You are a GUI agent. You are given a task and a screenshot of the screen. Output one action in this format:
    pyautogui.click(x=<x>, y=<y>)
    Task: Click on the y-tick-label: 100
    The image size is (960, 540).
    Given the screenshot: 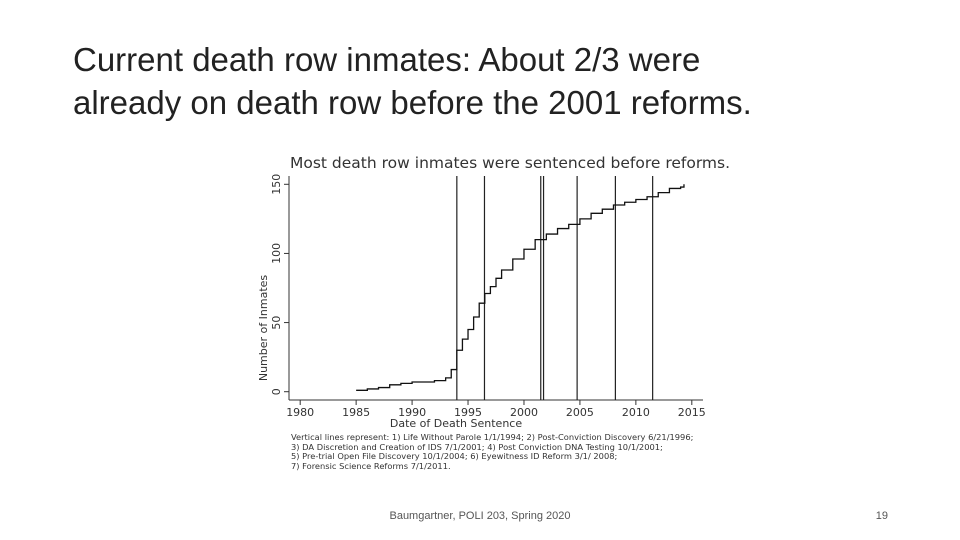 What is the action you would take?
    pyautogui.click(x=276, y=253)
    